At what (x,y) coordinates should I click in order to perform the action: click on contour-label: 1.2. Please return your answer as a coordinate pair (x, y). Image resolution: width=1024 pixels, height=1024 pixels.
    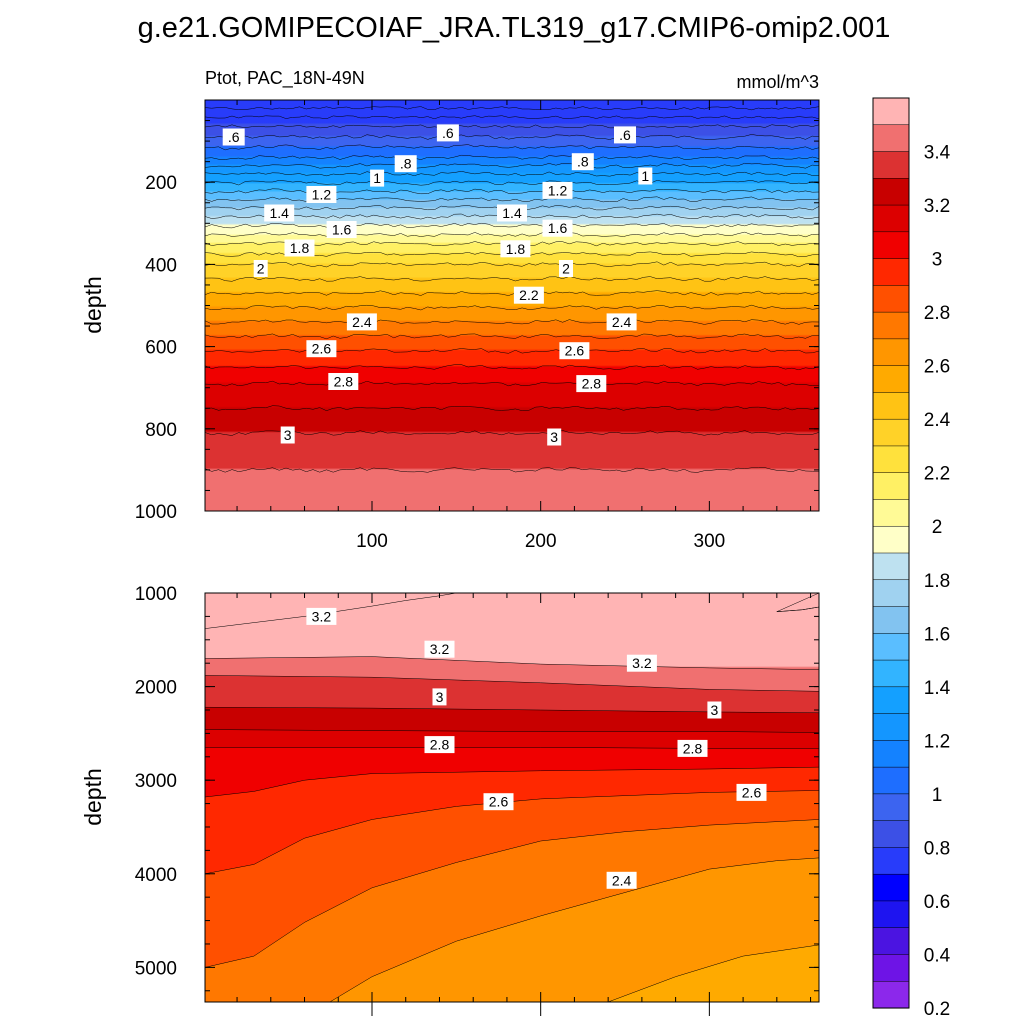
    Looking at the image, I should click on (321, 194).